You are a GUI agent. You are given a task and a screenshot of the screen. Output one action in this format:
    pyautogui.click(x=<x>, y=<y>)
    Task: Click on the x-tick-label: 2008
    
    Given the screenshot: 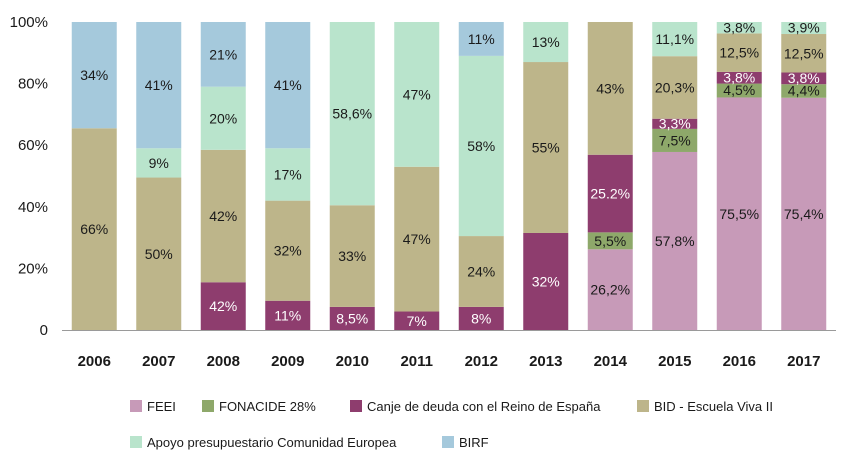 What is the action you would take?
    pyautogui.click(x=223, y=361)
    